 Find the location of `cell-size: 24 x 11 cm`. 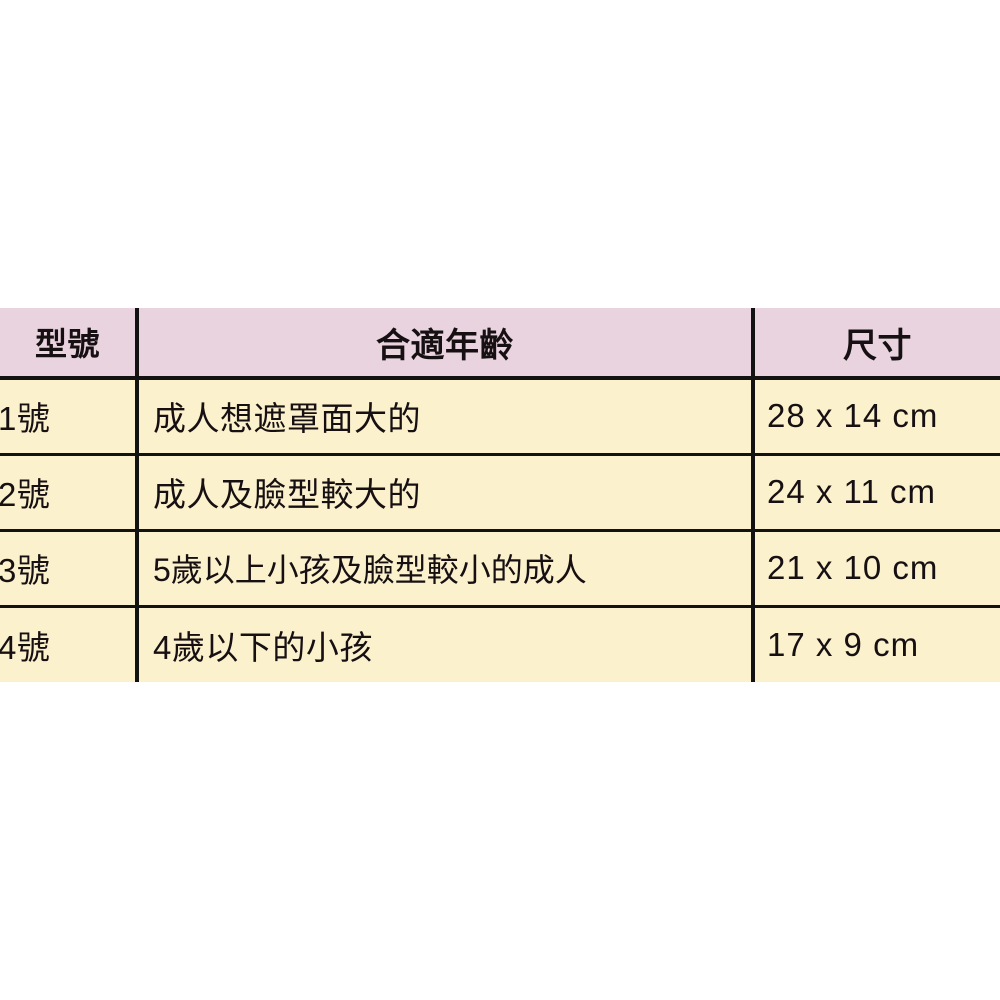

cell-size: 24 x 11 cm is located at coordinates (875, 491).